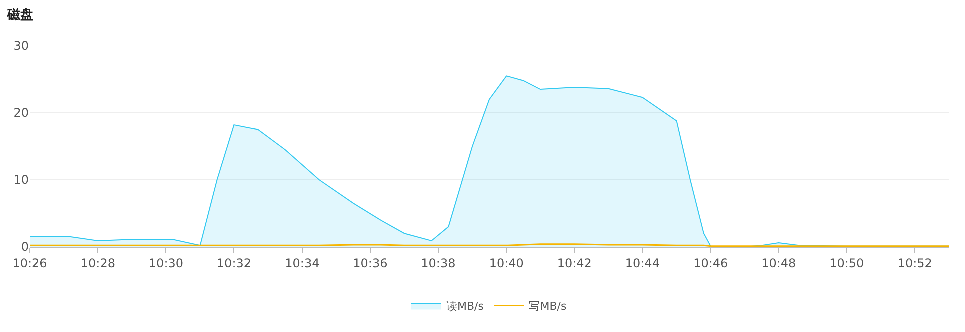 The width and height of the screenshot is (965, 332). I want to click on y-tick-label: 10, so click(21, 180).